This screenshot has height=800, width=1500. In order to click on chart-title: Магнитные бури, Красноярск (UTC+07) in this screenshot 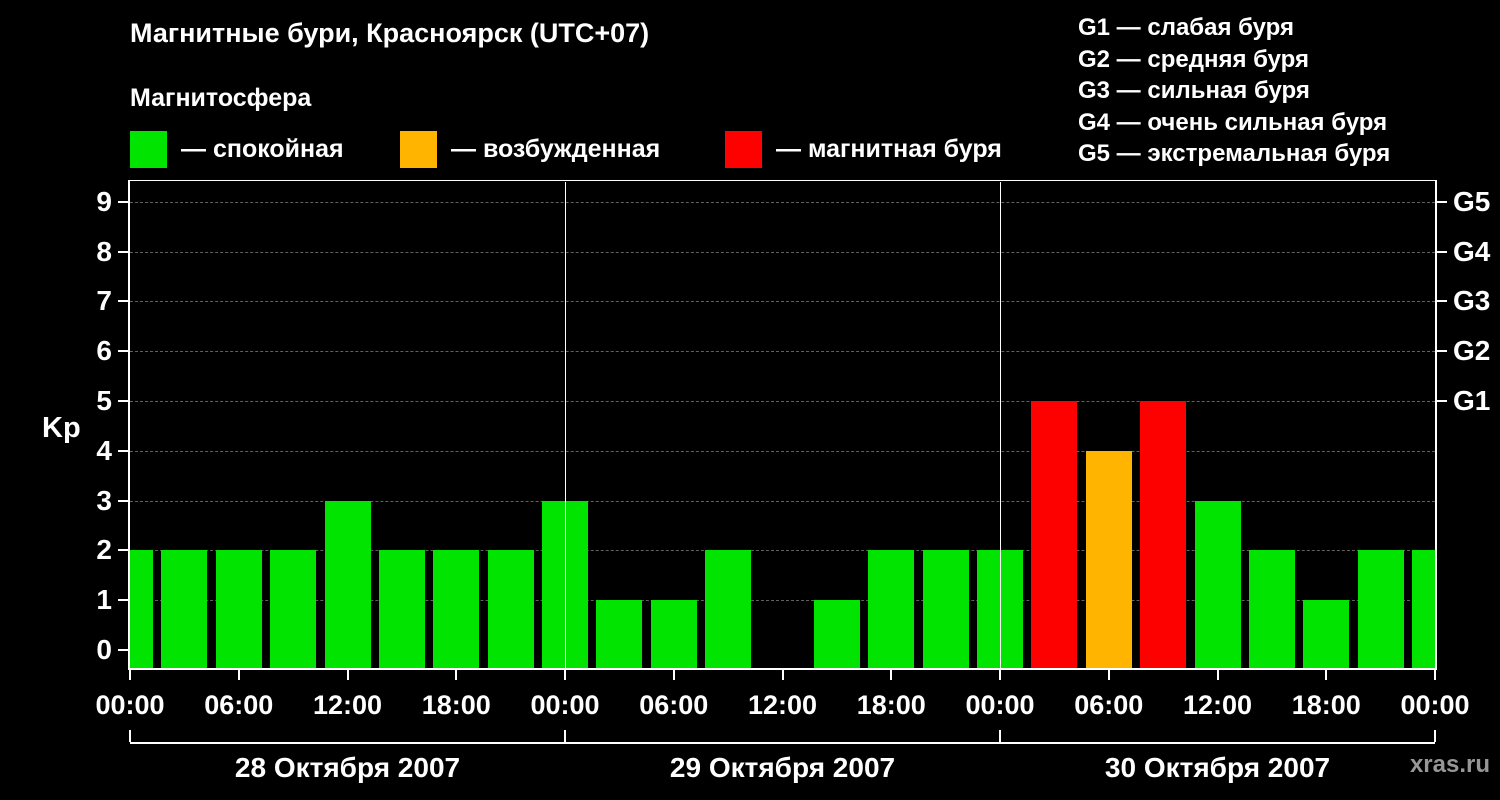, I will do `click(390, 33)`.